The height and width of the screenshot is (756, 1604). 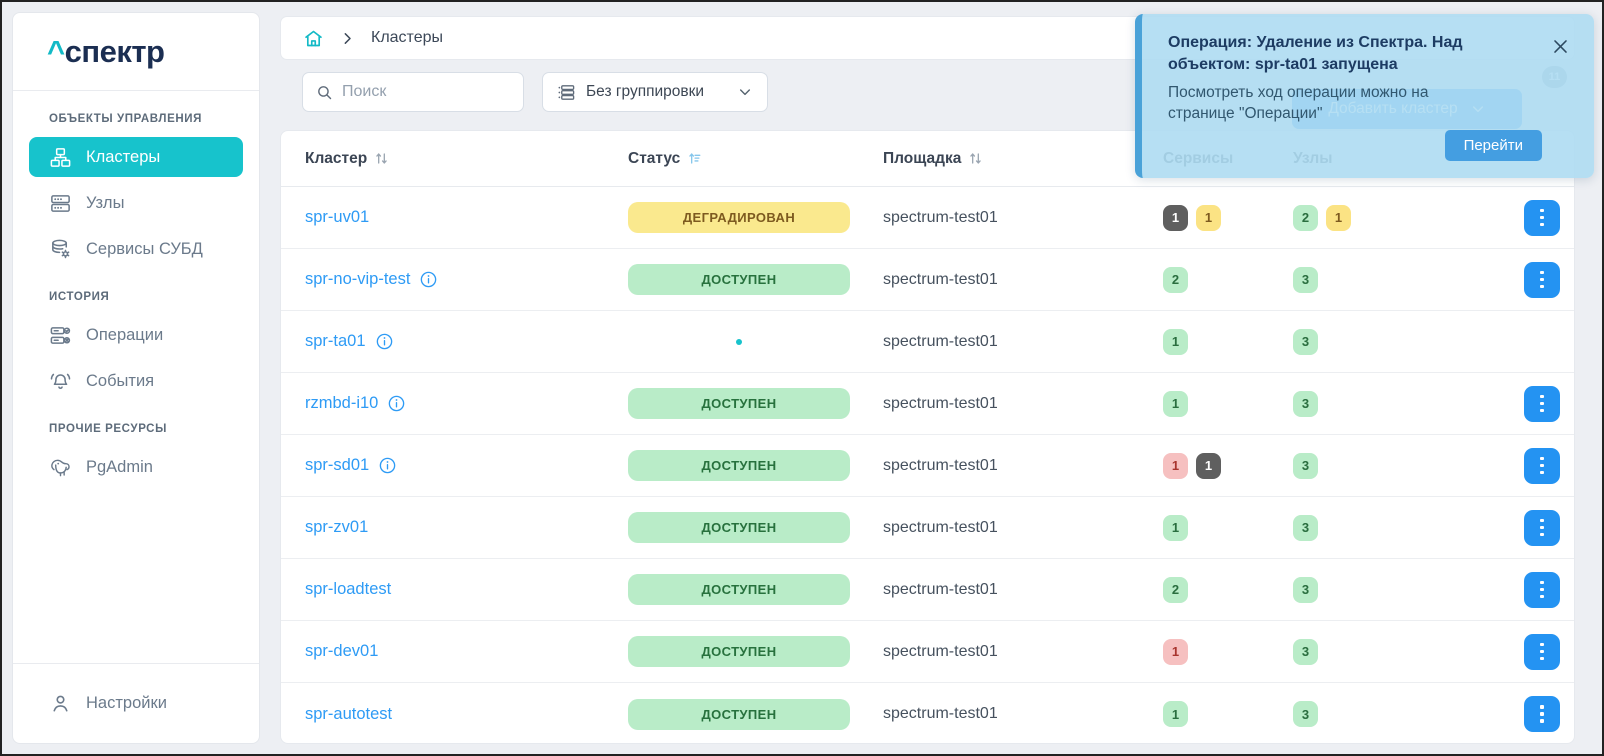 I want to click on operations-icon, so click(x=60, y=335).